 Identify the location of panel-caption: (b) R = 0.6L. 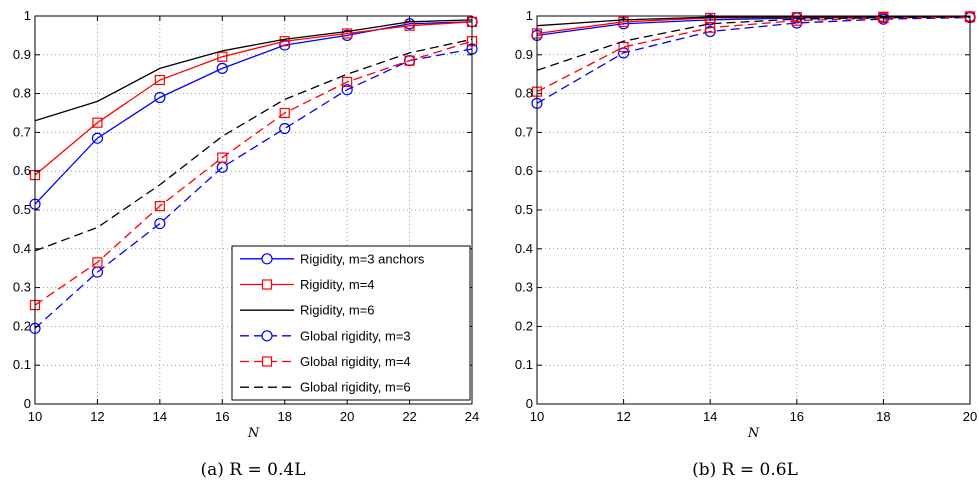
(745, 470).